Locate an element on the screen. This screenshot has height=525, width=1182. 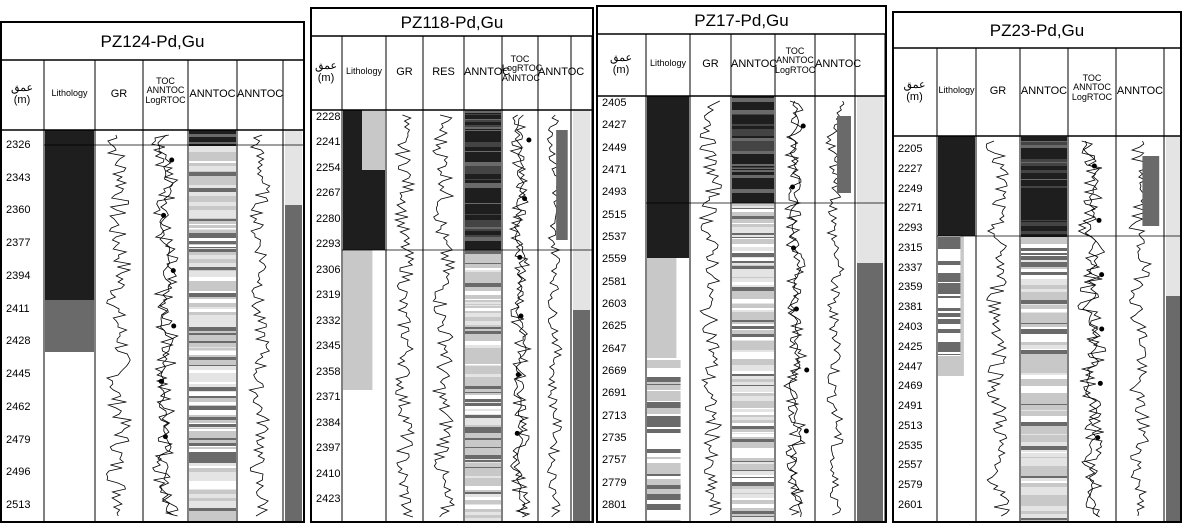
toc-curve is located at coordinates (1092, 328).